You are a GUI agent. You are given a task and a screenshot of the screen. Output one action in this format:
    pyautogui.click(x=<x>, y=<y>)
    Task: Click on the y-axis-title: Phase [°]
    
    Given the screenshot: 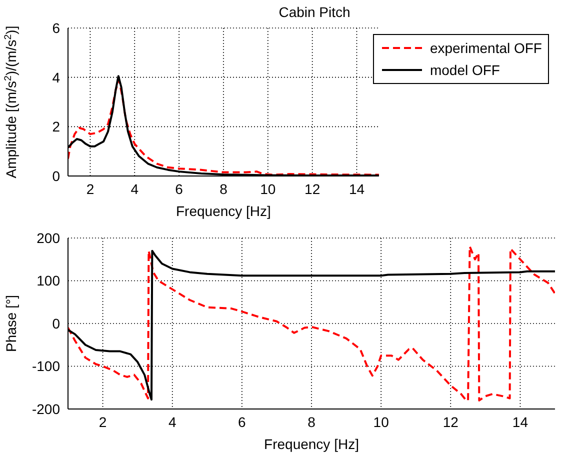 What is the action you would take?
    pyautogui.click(x=11, y=323)
    